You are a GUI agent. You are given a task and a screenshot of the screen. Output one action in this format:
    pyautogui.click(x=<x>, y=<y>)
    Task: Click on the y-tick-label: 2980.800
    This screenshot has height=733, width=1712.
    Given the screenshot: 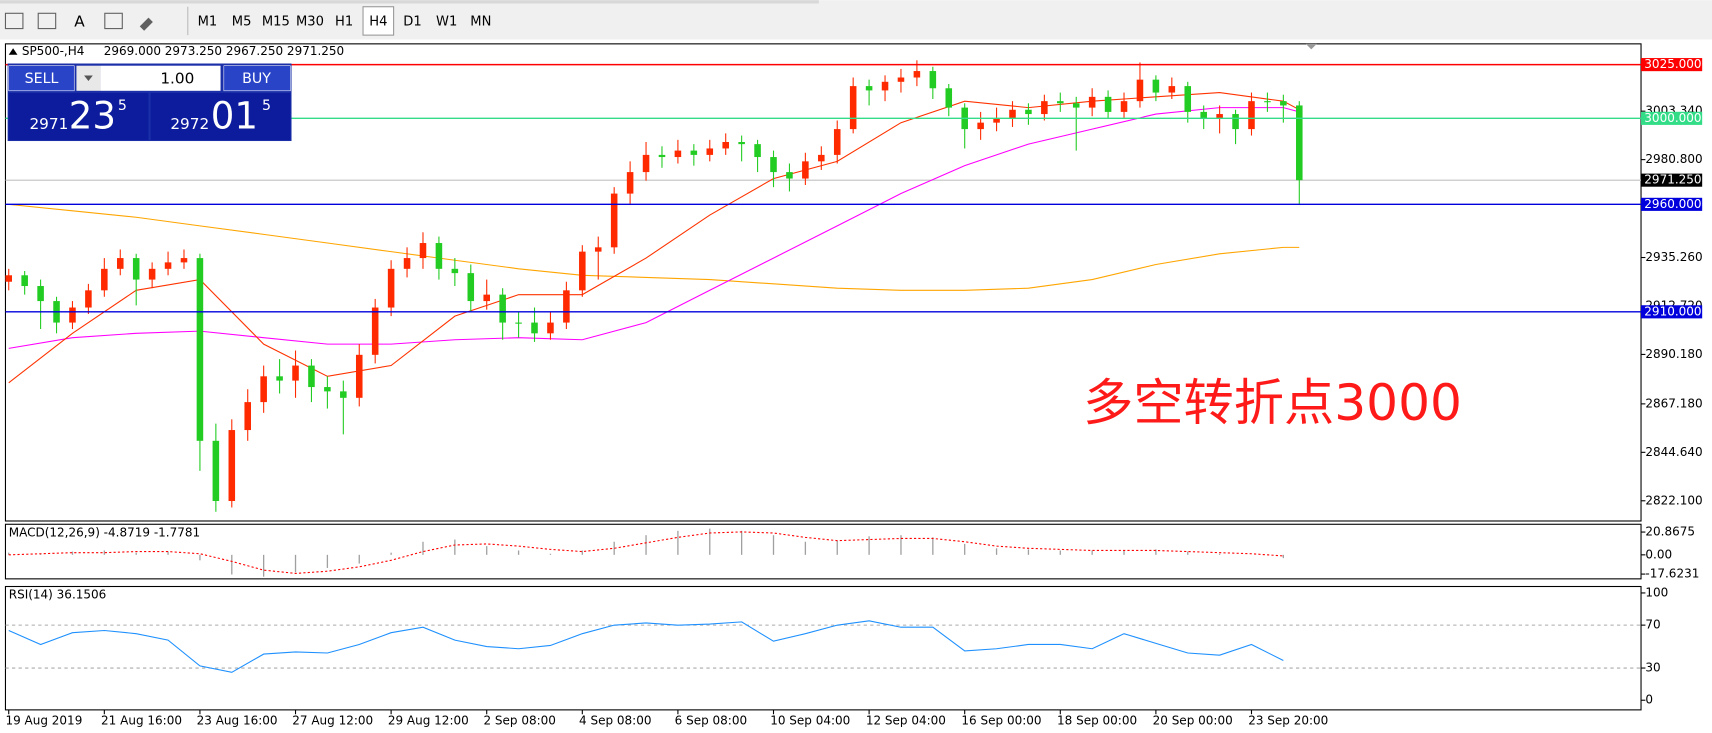 What is the action you would take?
    pyautogui.click(x=1673, y=159)
    